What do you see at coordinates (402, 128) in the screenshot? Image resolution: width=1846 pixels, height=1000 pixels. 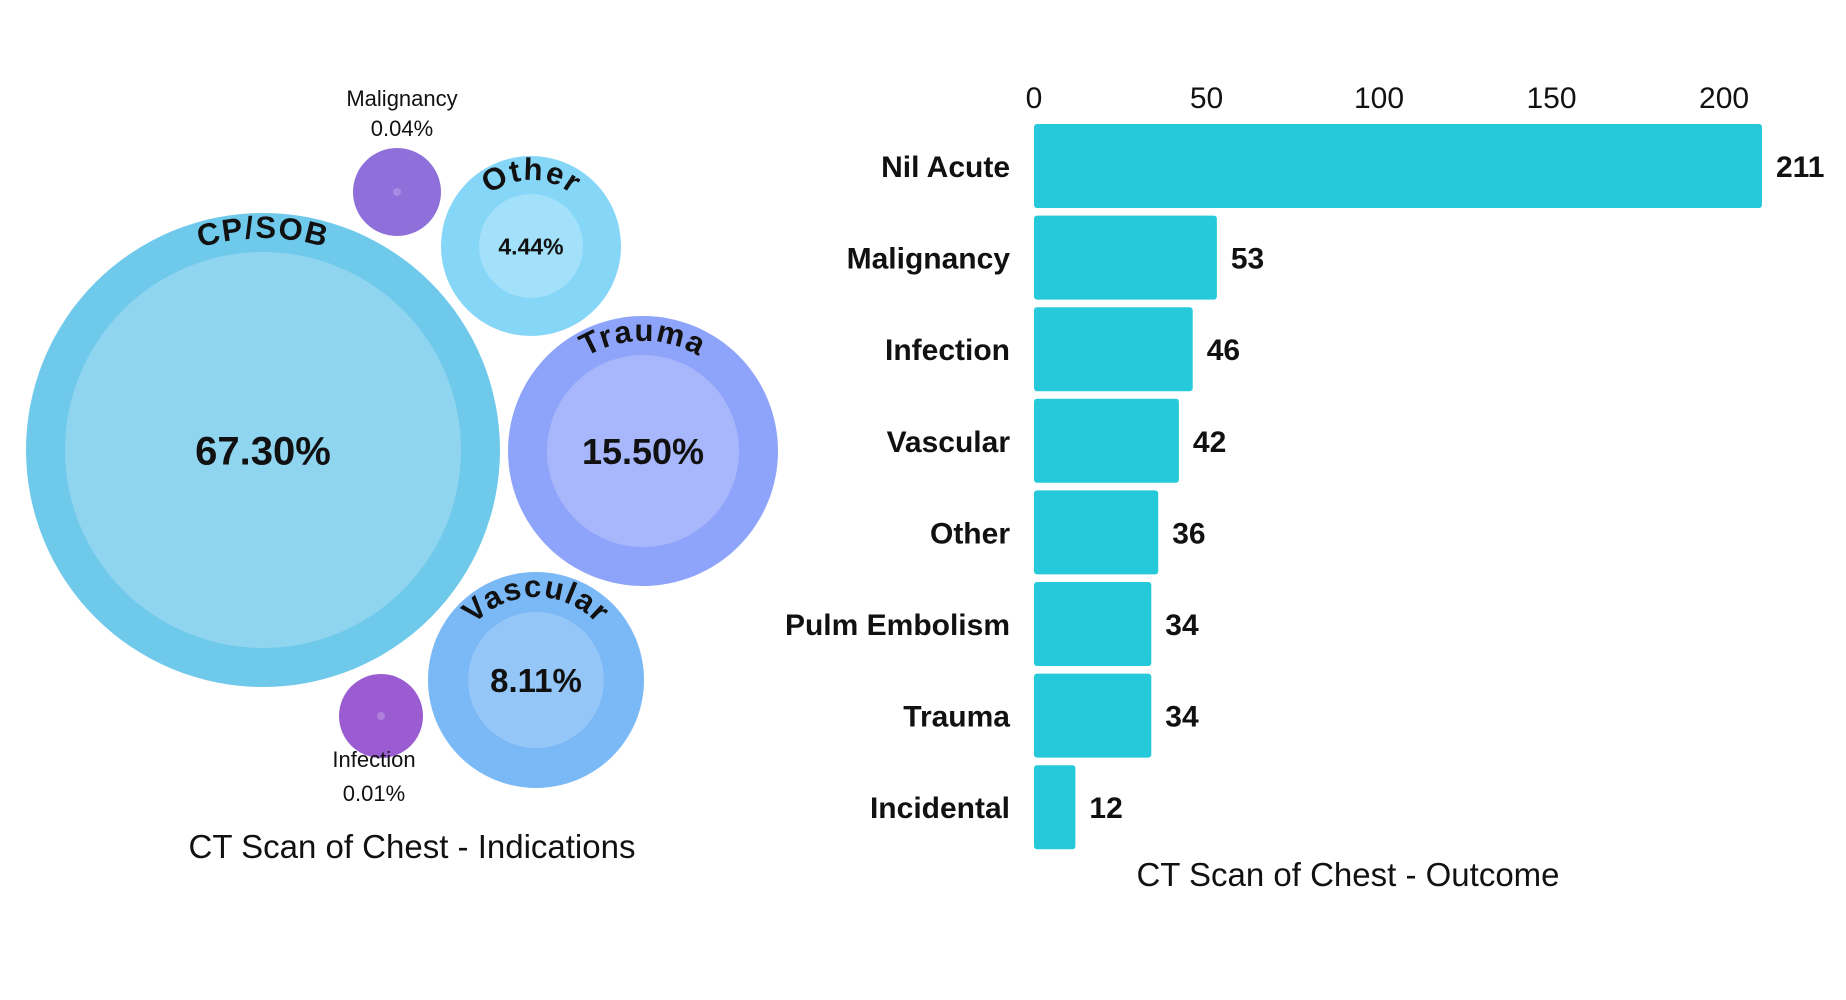 I see `bubble-malignancy-value: 0.04%` at bounding box center [402, 128].